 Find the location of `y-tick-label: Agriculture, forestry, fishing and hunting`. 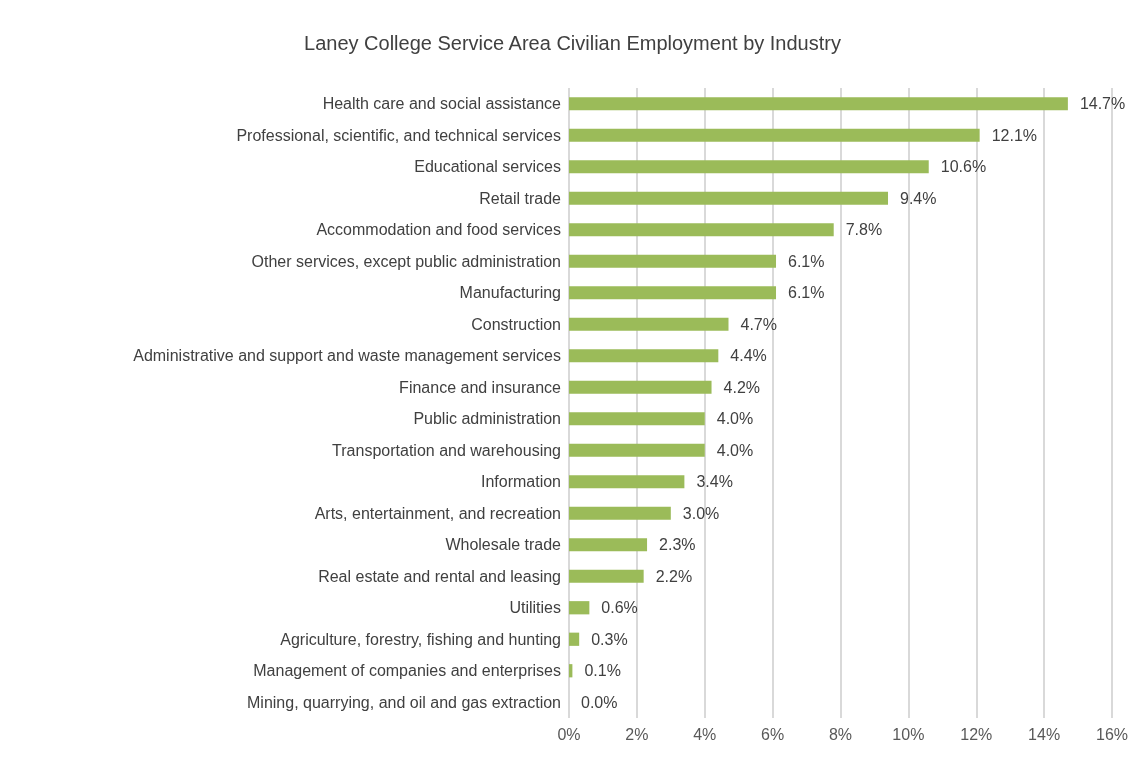

y-tick-label: Agriculture, forestry, fishing and hunting is located at coordinates (420, 639).